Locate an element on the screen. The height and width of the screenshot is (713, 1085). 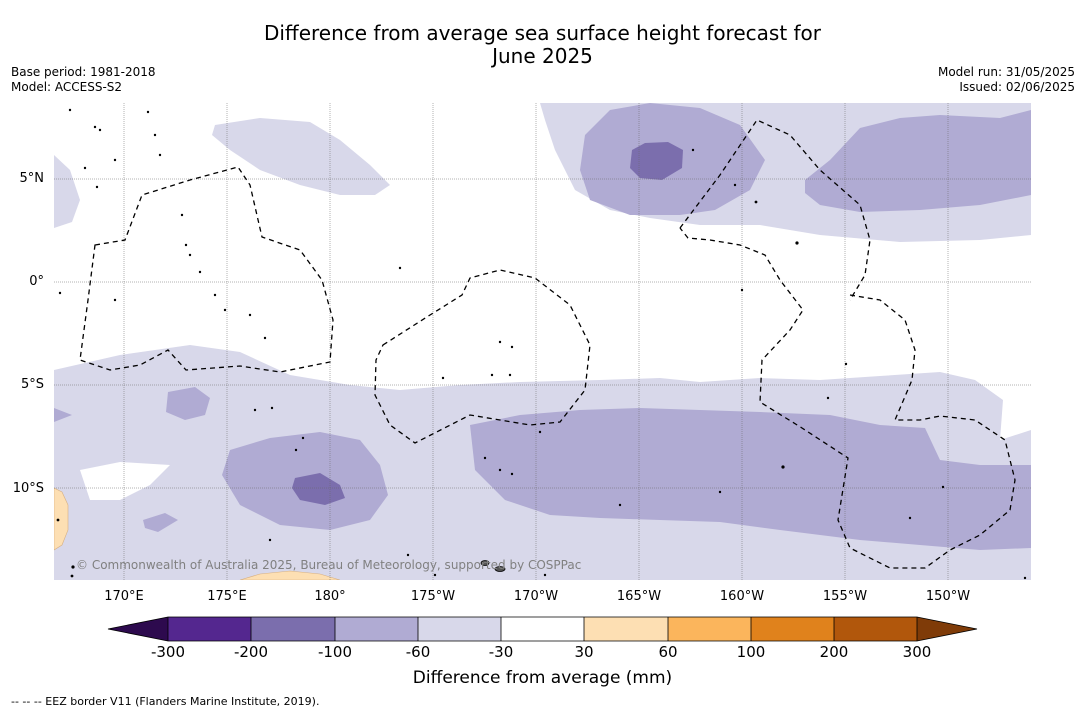
colorbar-tick: -200 is located at coordinates (251, 652).